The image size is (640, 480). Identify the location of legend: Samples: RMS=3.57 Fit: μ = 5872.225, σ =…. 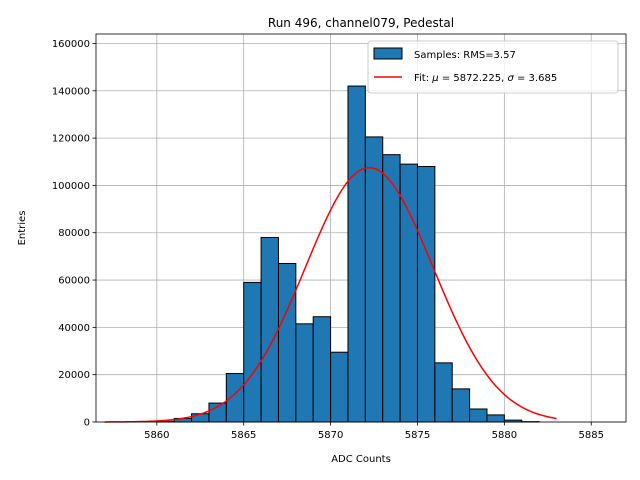
(493, 67).